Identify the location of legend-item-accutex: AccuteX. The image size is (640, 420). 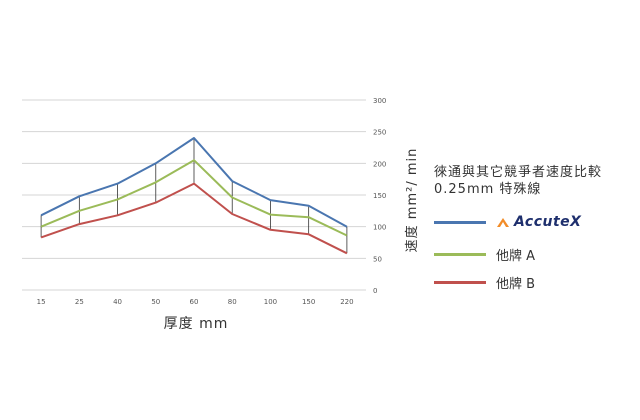
(507, 222).